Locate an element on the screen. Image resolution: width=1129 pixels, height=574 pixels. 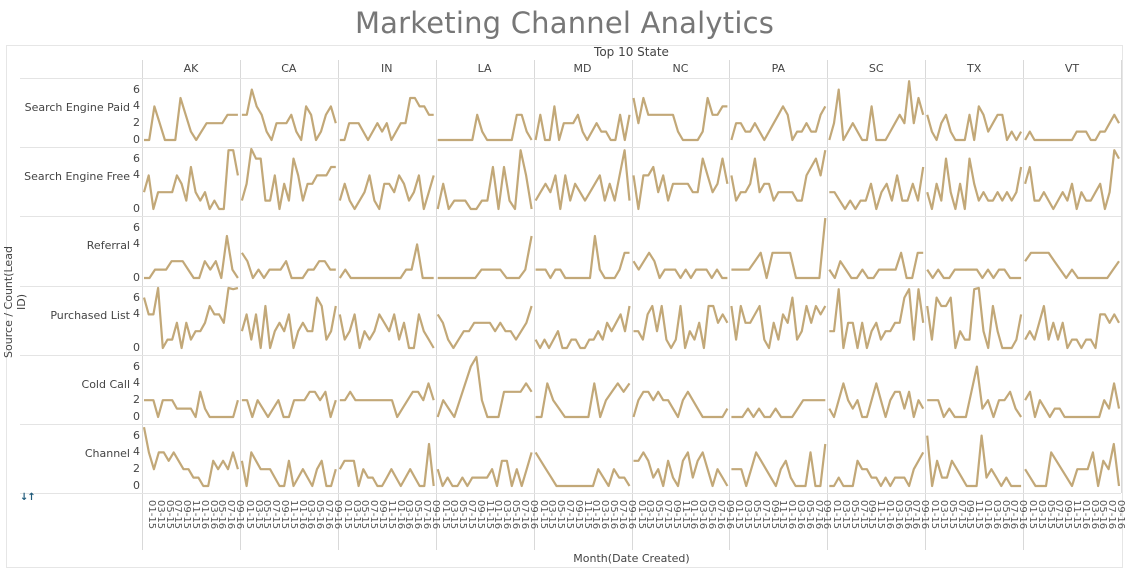
column-header-nc: NC is located at coordinates (680, 68).